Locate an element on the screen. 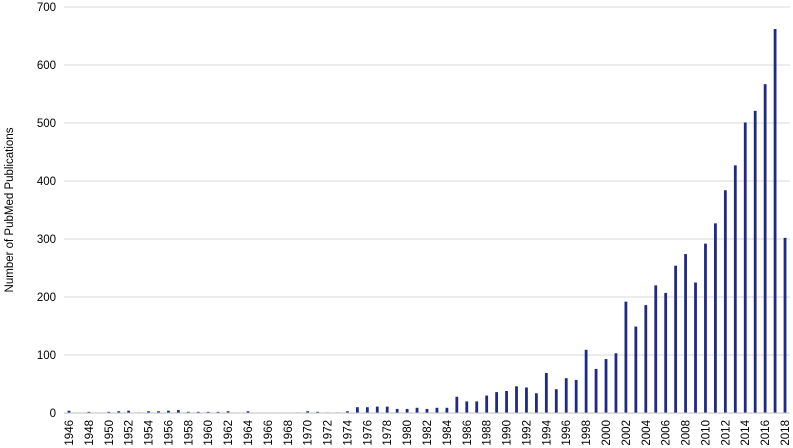 The width and height of the screenshot is (793, 448). bar-1976 is located at coordinates (367, 410).